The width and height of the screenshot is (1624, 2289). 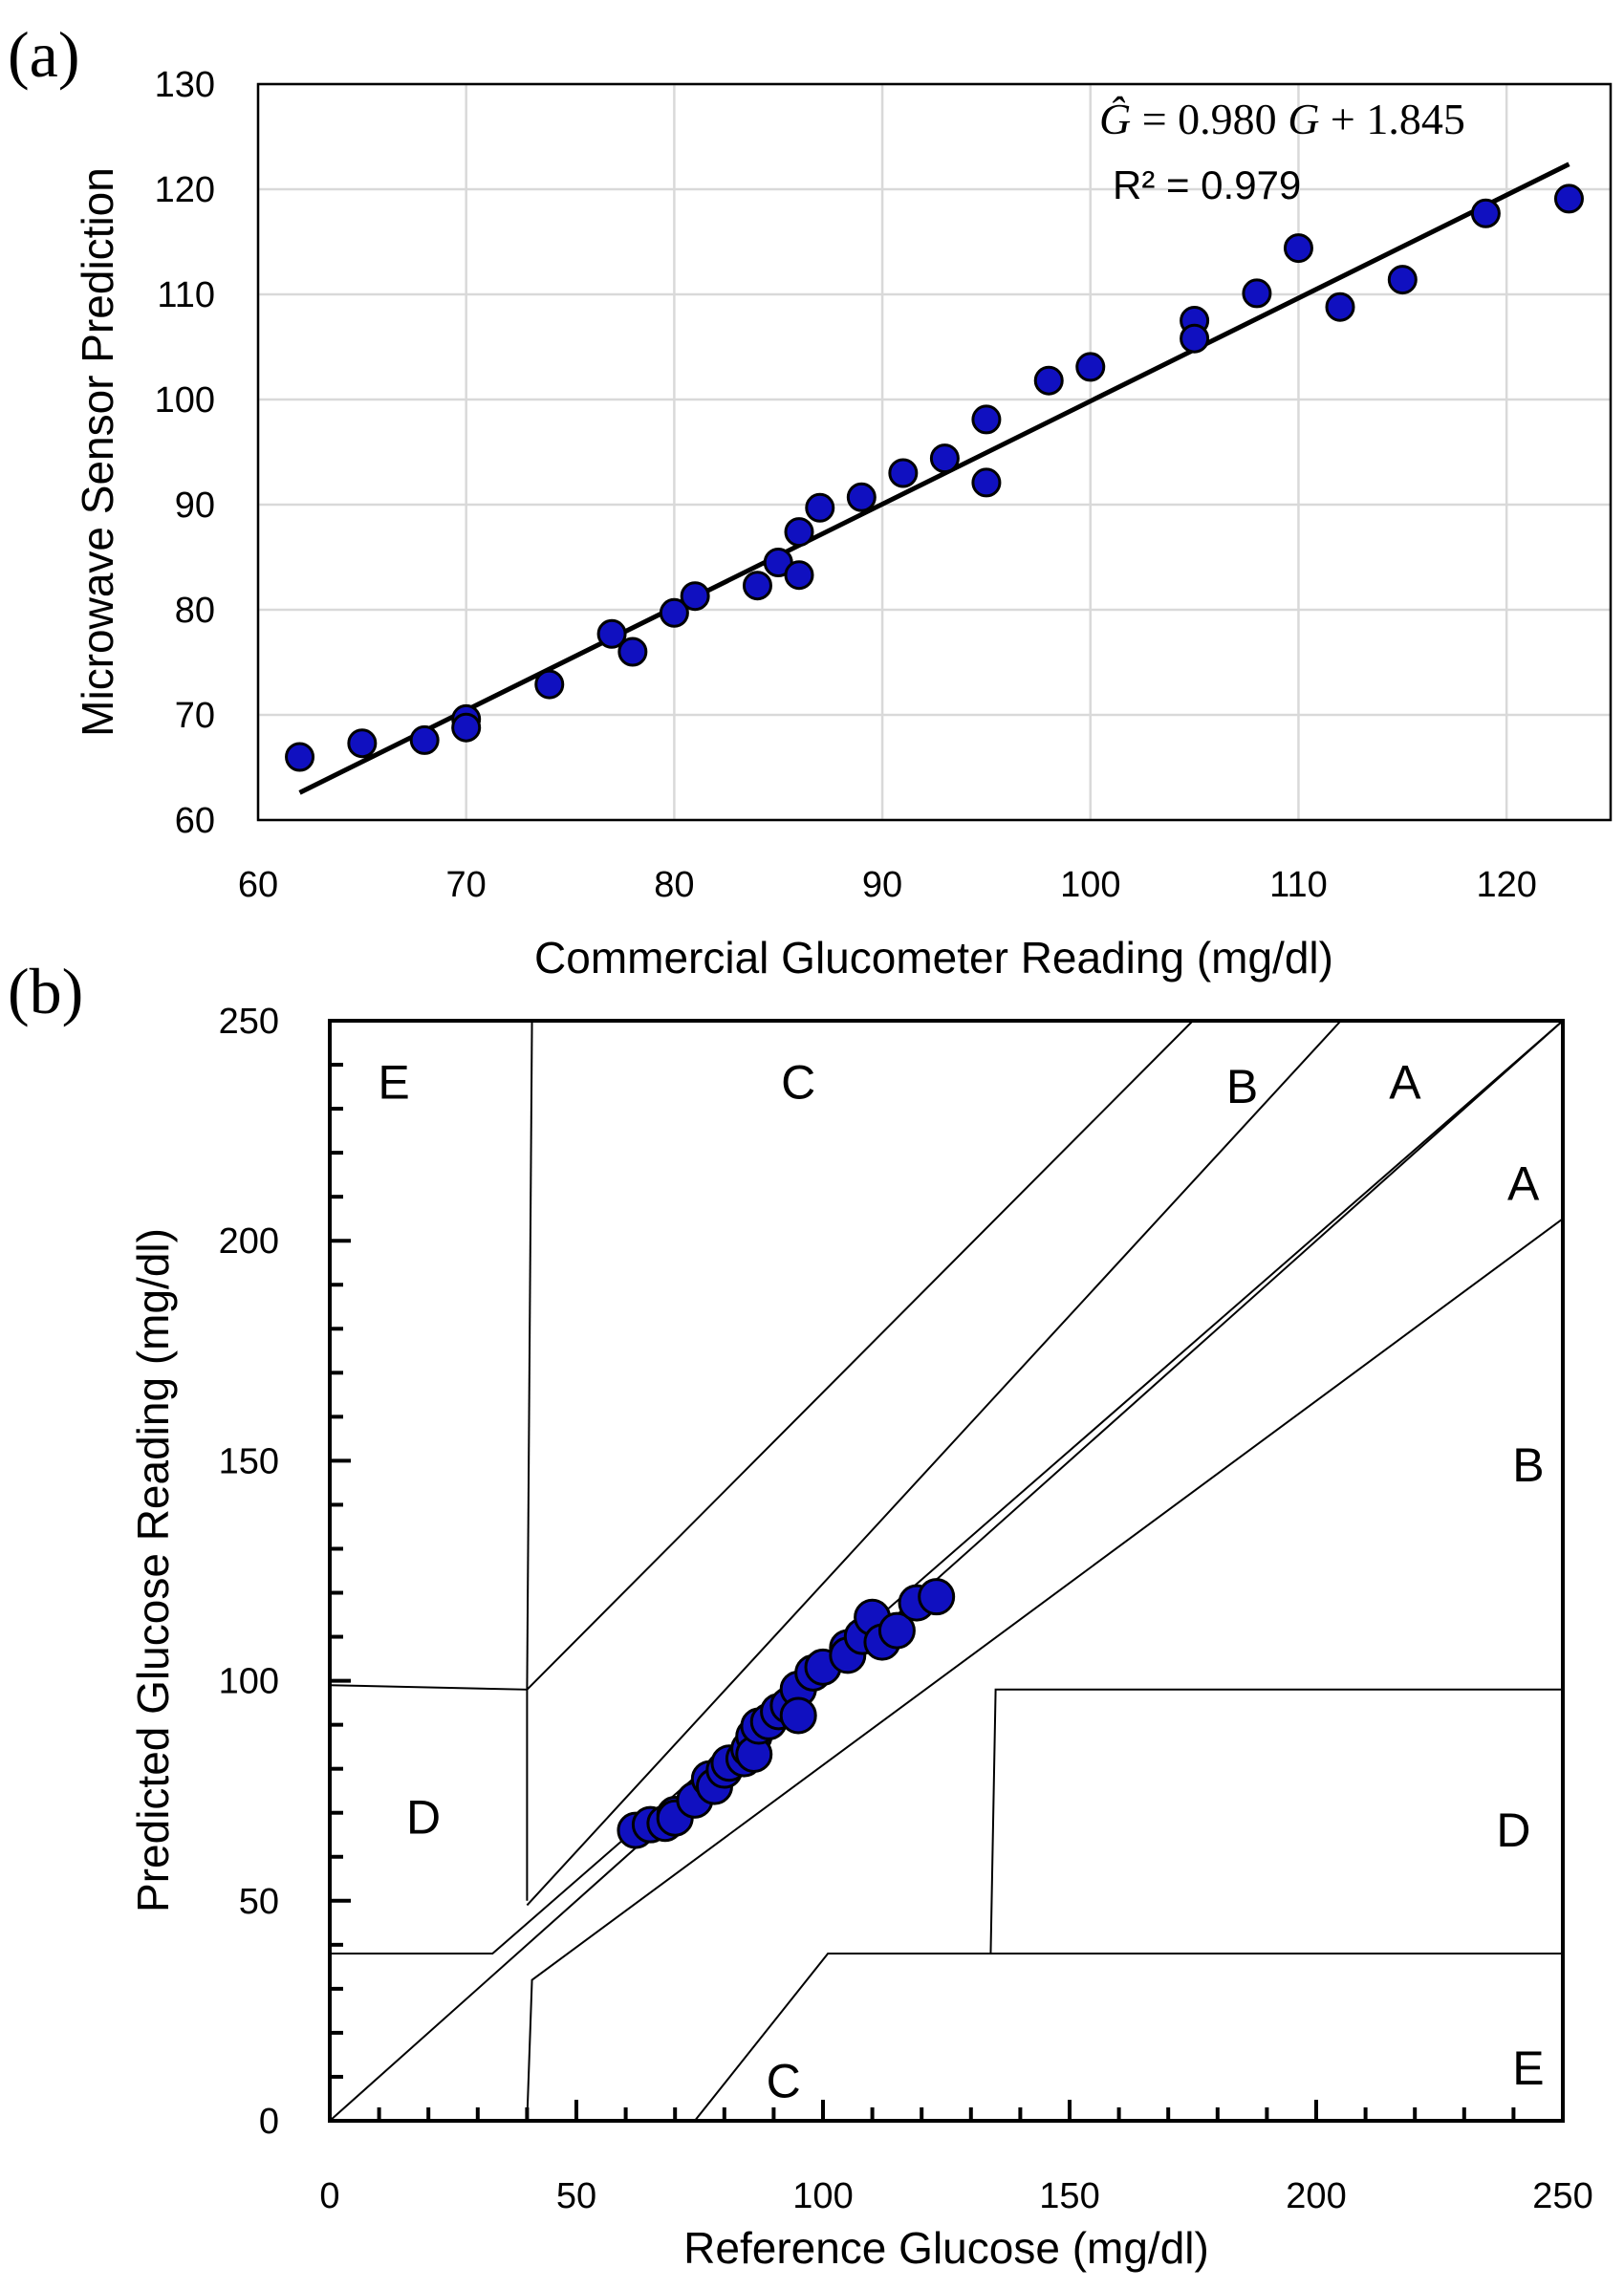 I want to click on a-r-squared: R² = 0.979, so click(x=1207, y=185).